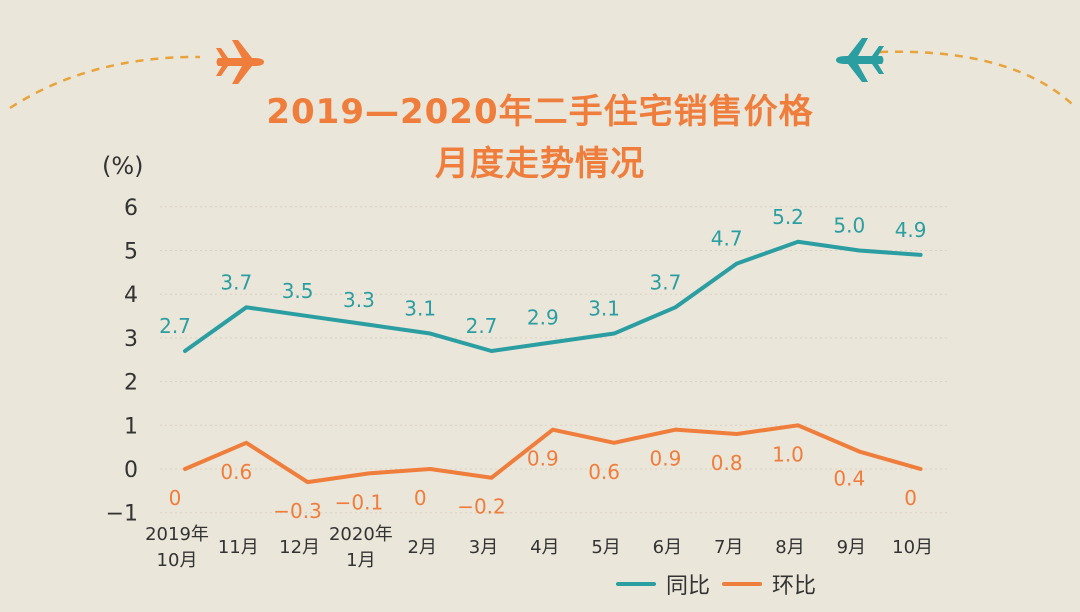 The width and height of the screenshot is (1080, 612). I want to click on y-axis: 6 5 4 3 2 1 0 −1, so click(122, 361).